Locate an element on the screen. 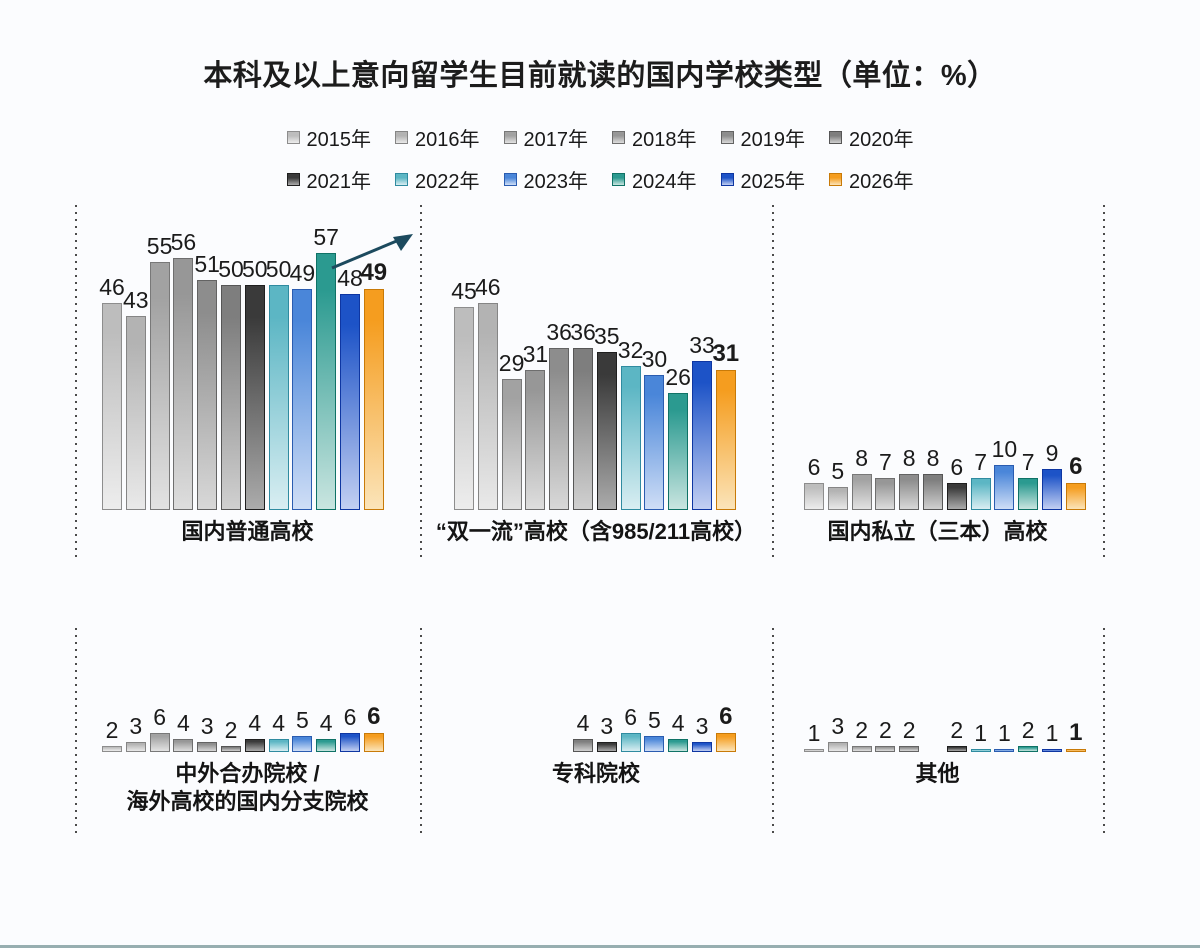 The height and width of the screenshot is (948, 1200). bar-value-label: 46 is located at coordinates (488, 287).